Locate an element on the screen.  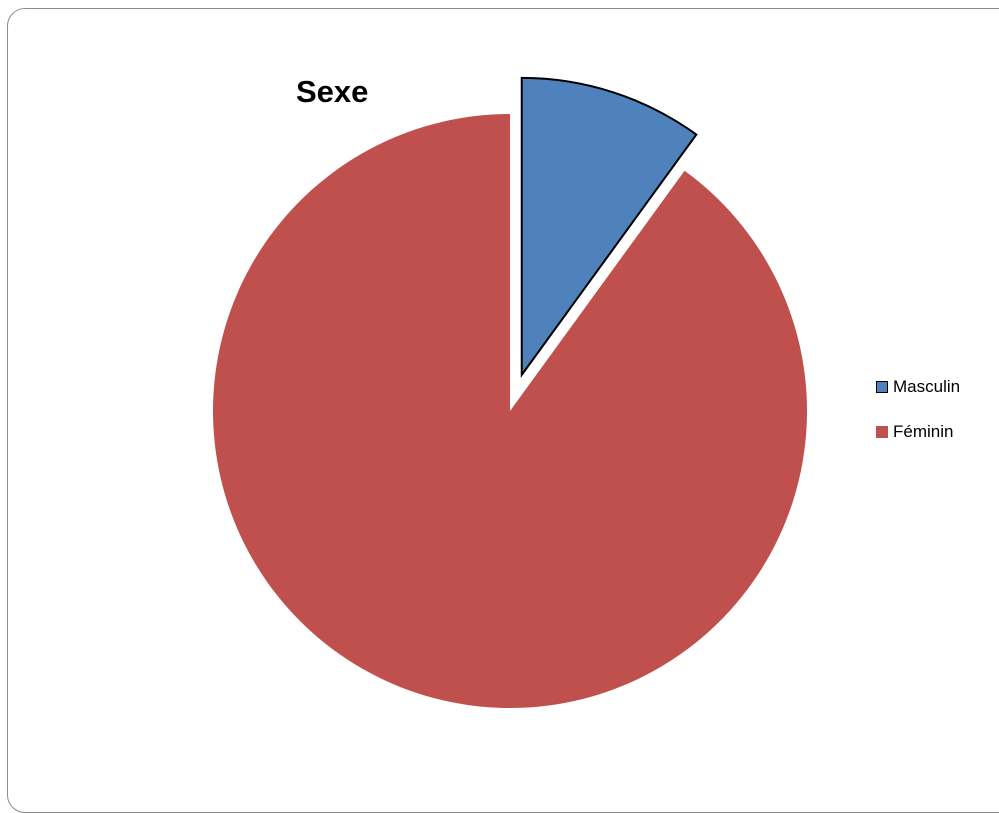
legend-item-masculin: Masculin is located at coordinates (918, 387).